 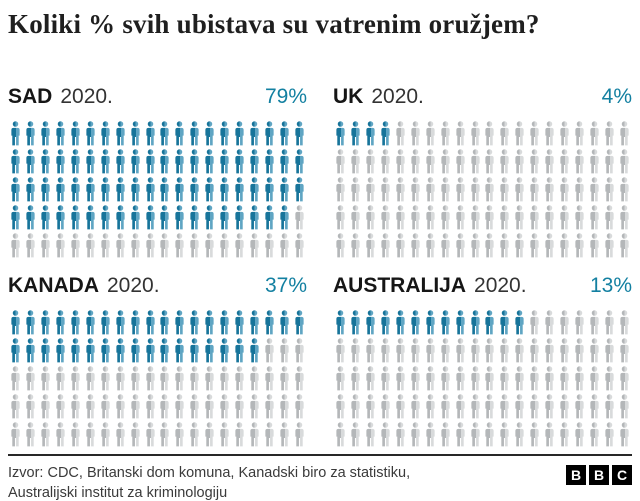 What do you see at coordinates (599, 475) in the screenshot?
I see `bbc-logo: B B C` at bounding box center [599, 475].